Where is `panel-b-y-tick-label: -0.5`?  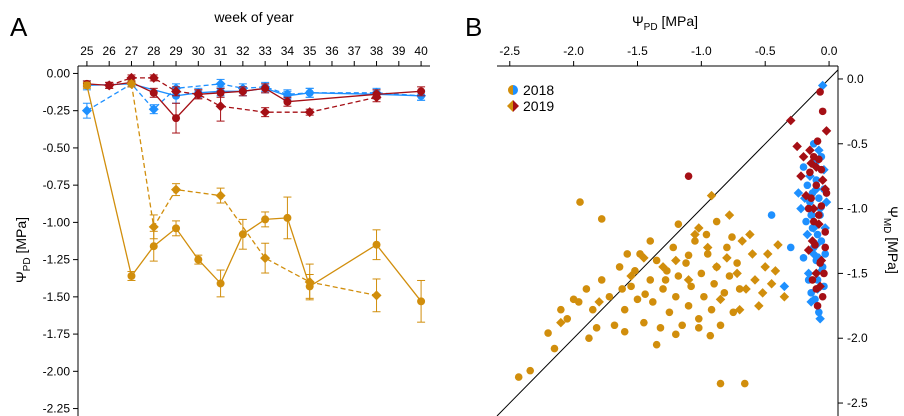
panel-b-y-tick-label: -0.5 is located at coordinates (857, 144).